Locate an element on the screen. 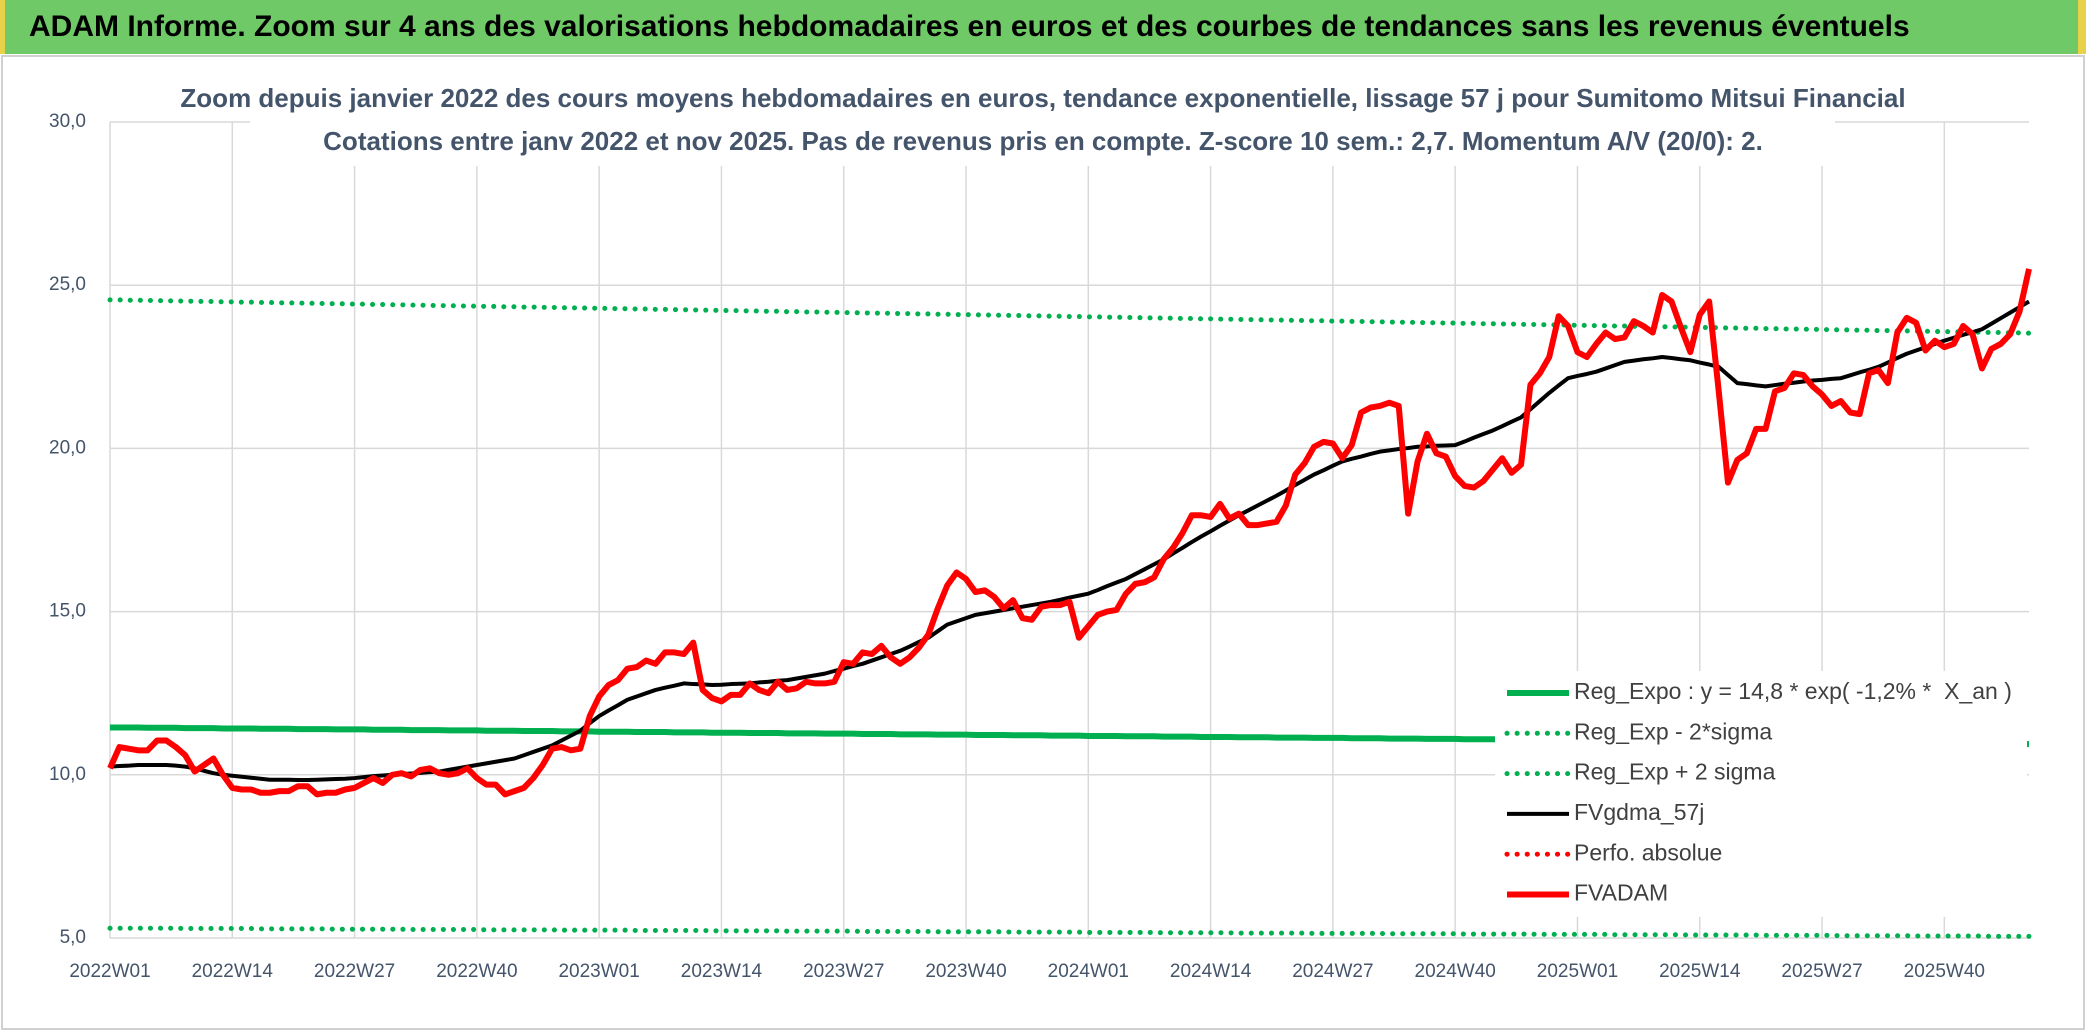  x-tick-label: 2023W14 is located at coordinates (722, 971).